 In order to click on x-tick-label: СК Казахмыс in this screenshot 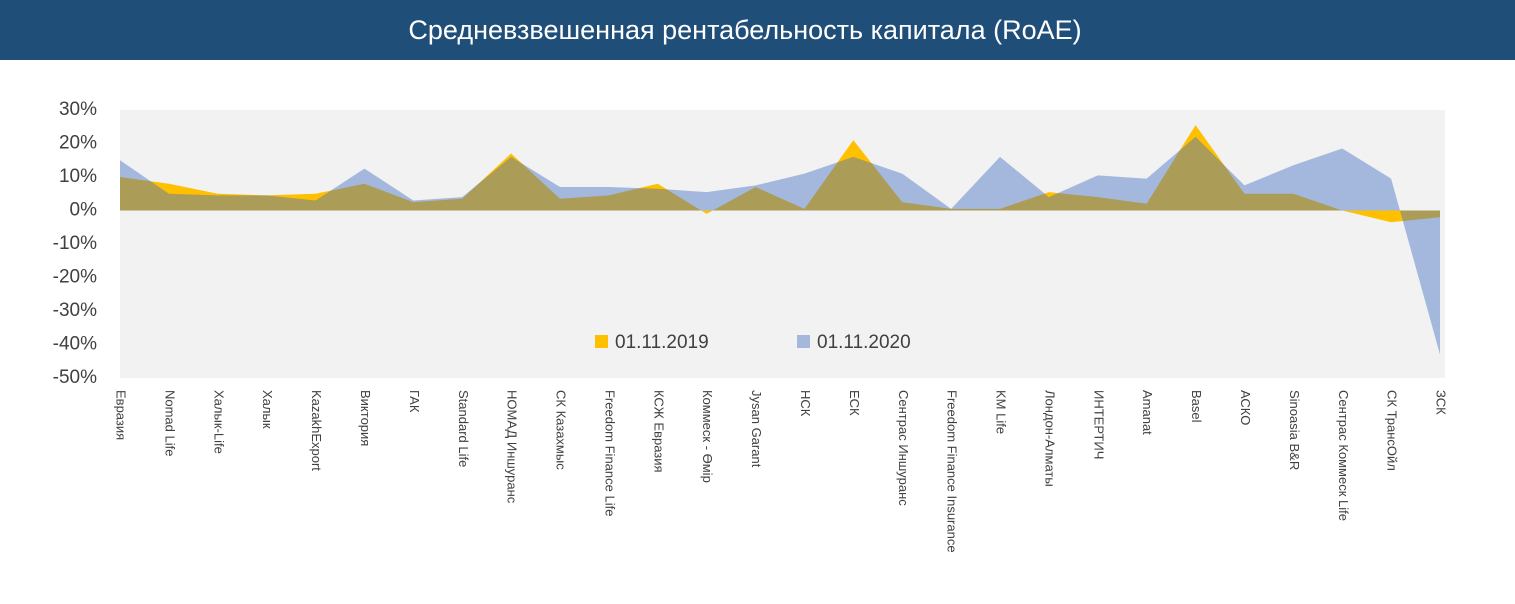, I will do `click(561, 430)`.